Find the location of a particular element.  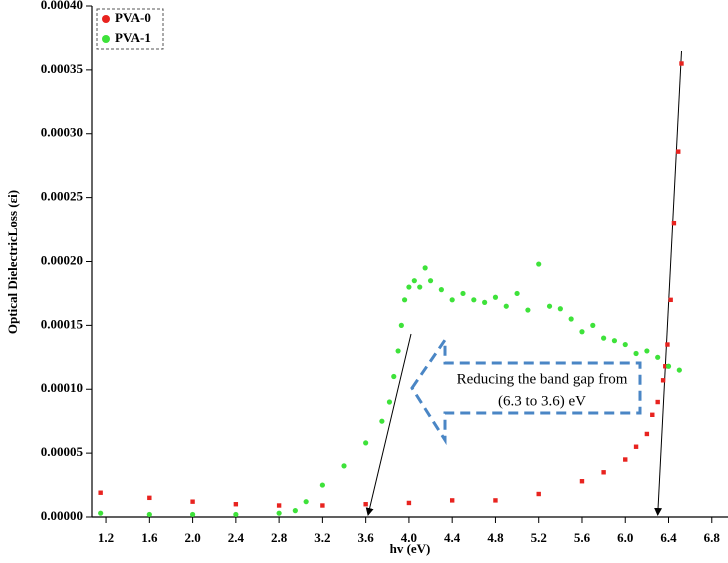

x-tick-label: 4.0 is located at coordinates (409, 537).